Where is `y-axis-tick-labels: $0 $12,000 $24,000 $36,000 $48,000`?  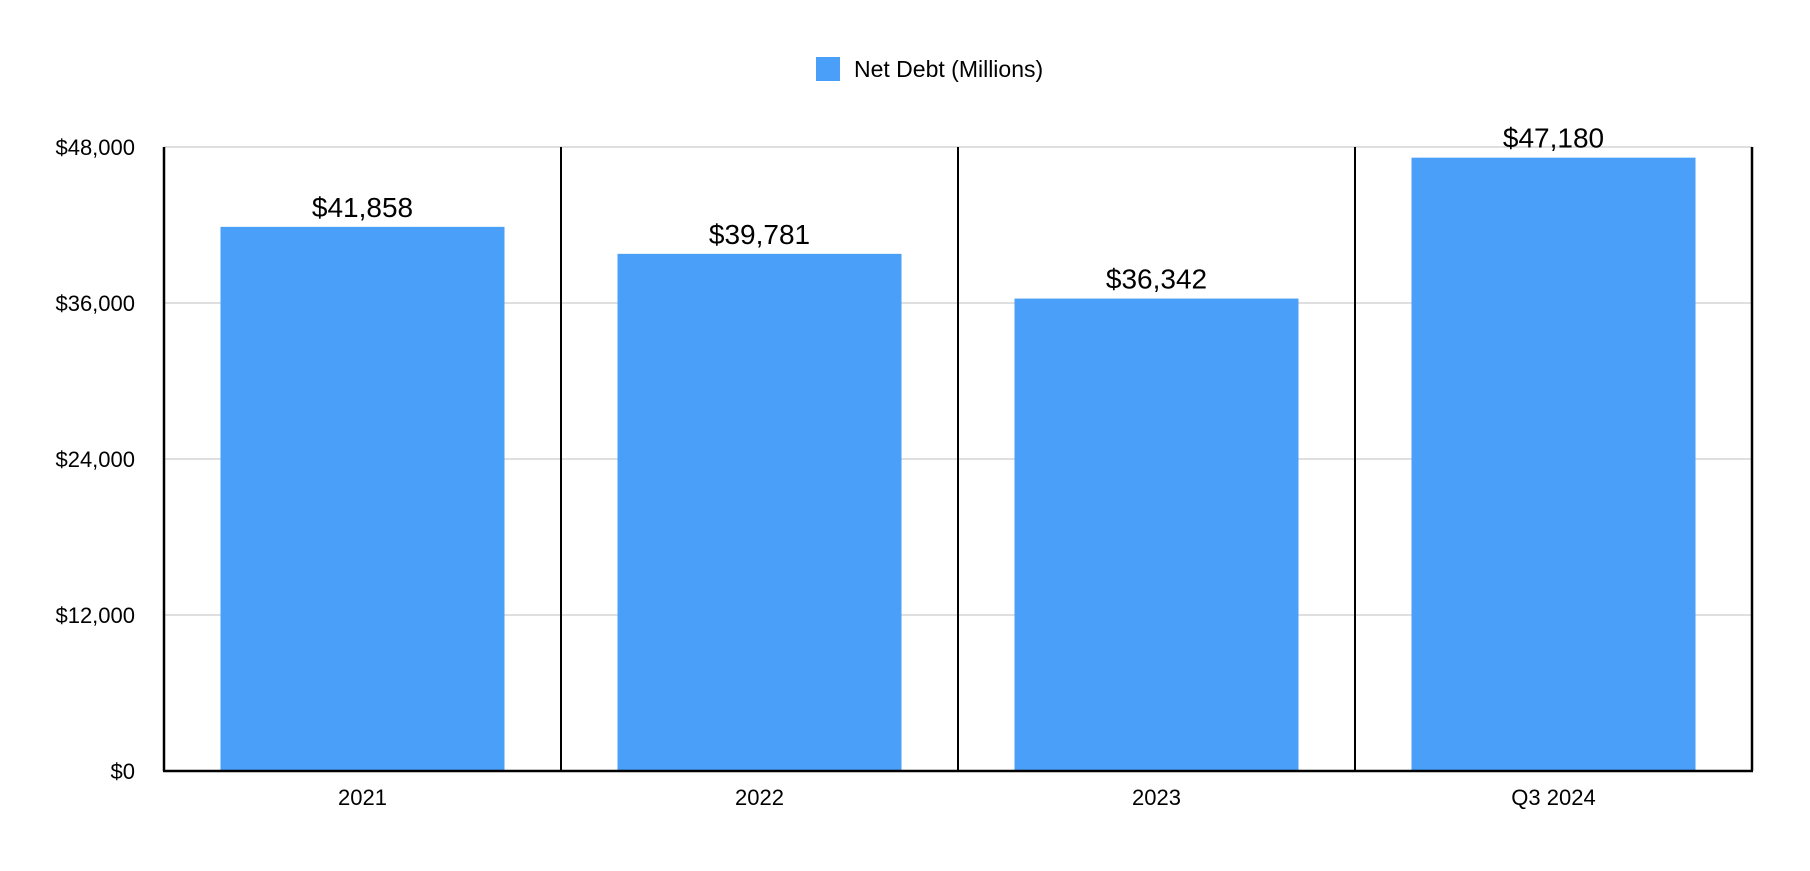 y-axis-tick-labels: $0 $12,000 $24,000 $36,000 $48,000 is located at coordinates (95, 459).